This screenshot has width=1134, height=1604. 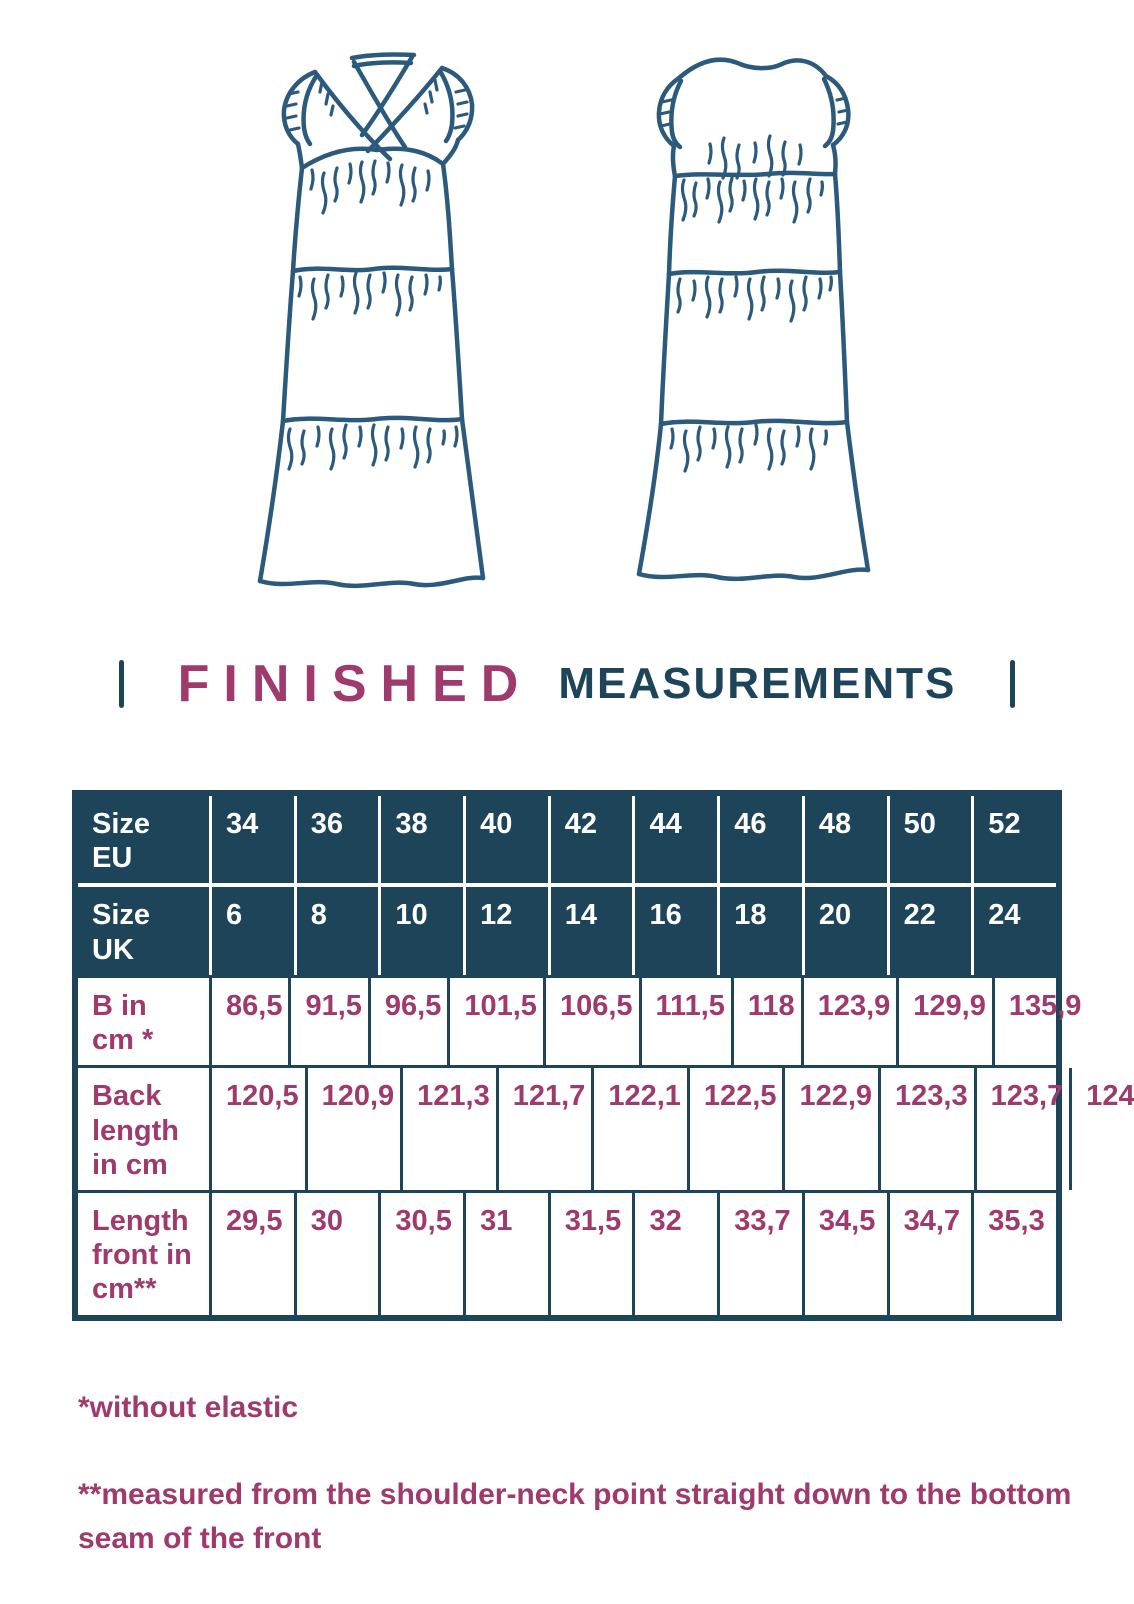 I want to click on size-eu-value: 50, so click(x=929, y=840).